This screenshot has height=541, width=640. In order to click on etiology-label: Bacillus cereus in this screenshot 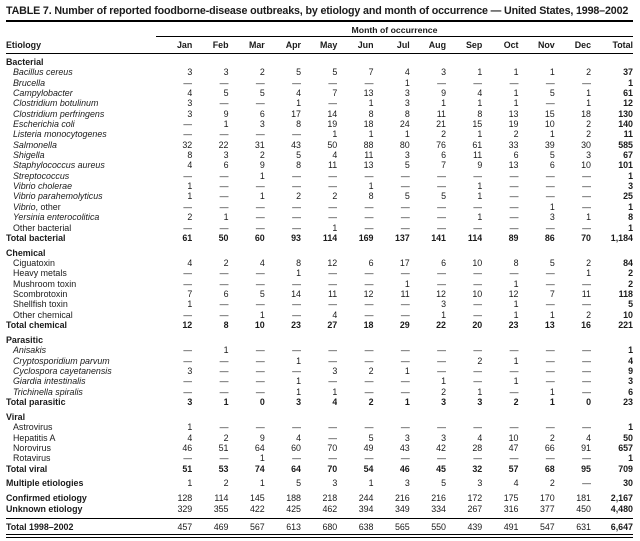, I will do `click(81, 72)`.